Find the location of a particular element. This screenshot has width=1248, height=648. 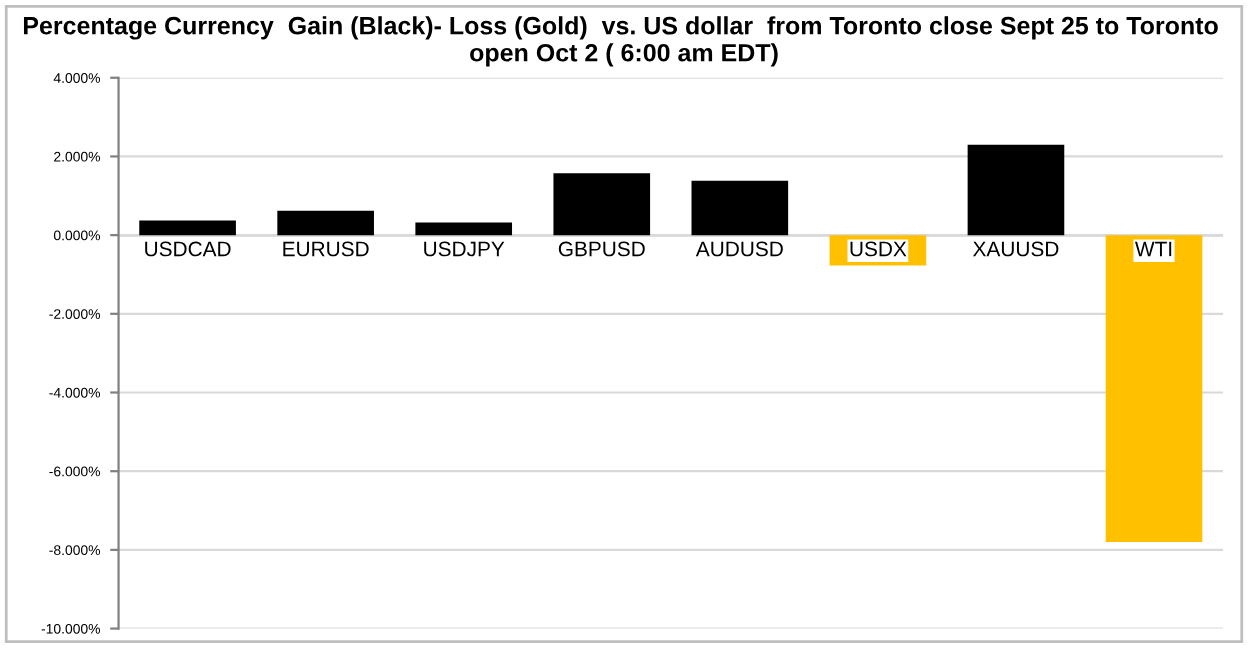

x-tick-label: USDCAD is located at coordinates (188, 249).